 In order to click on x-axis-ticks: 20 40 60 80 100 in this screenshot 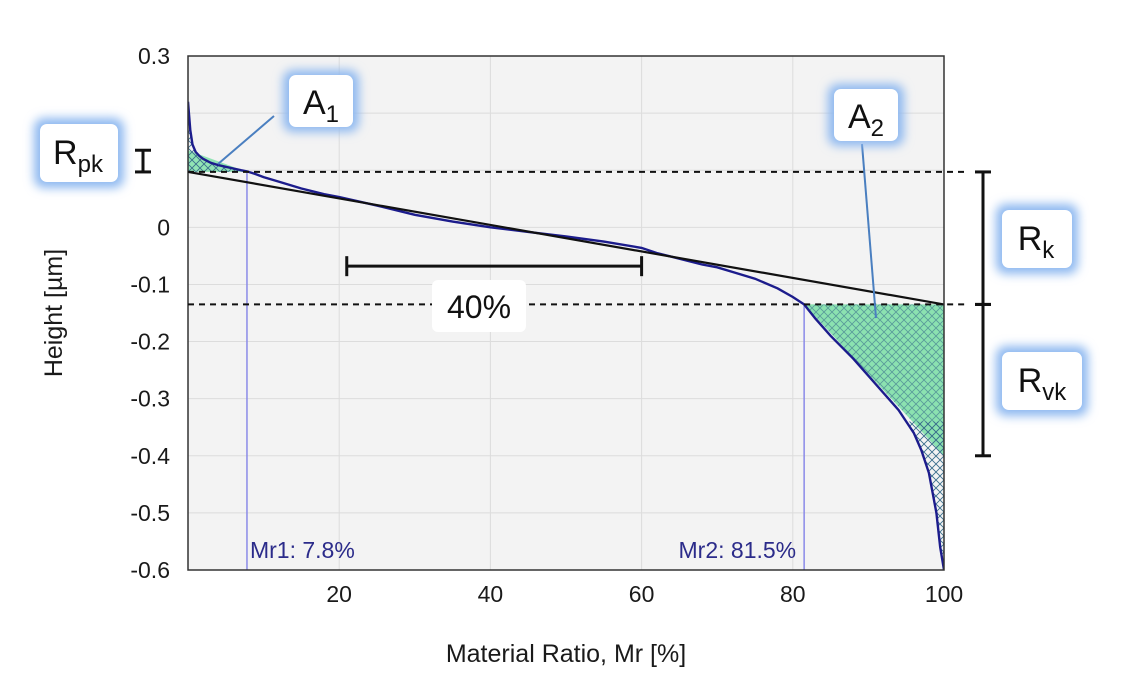, I will do `click(644, 594)`.